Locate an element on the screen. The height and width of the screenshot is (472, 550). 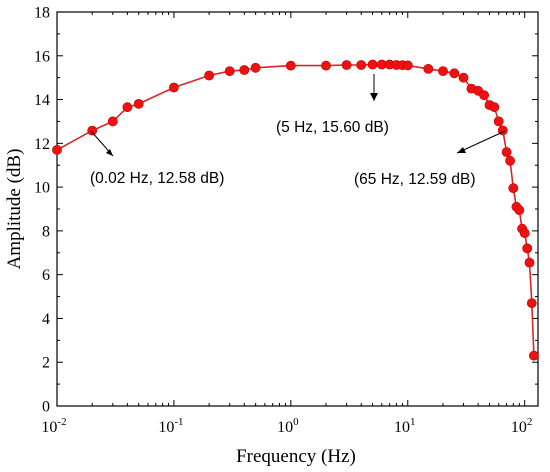
x-tick-label: 10⁻² is located at coordinates (53, 426).